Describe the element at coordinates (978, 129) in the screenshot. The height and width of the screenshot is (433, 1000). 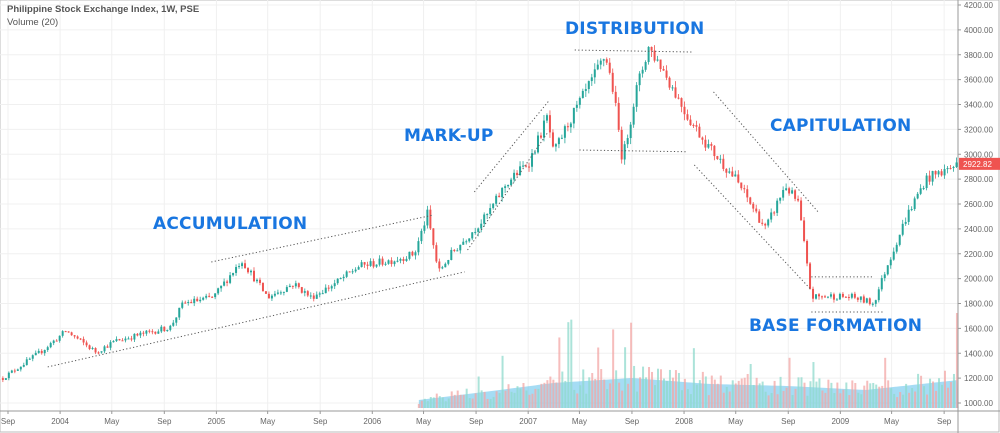
I see `y-tick-label: 3200.00` at that location.